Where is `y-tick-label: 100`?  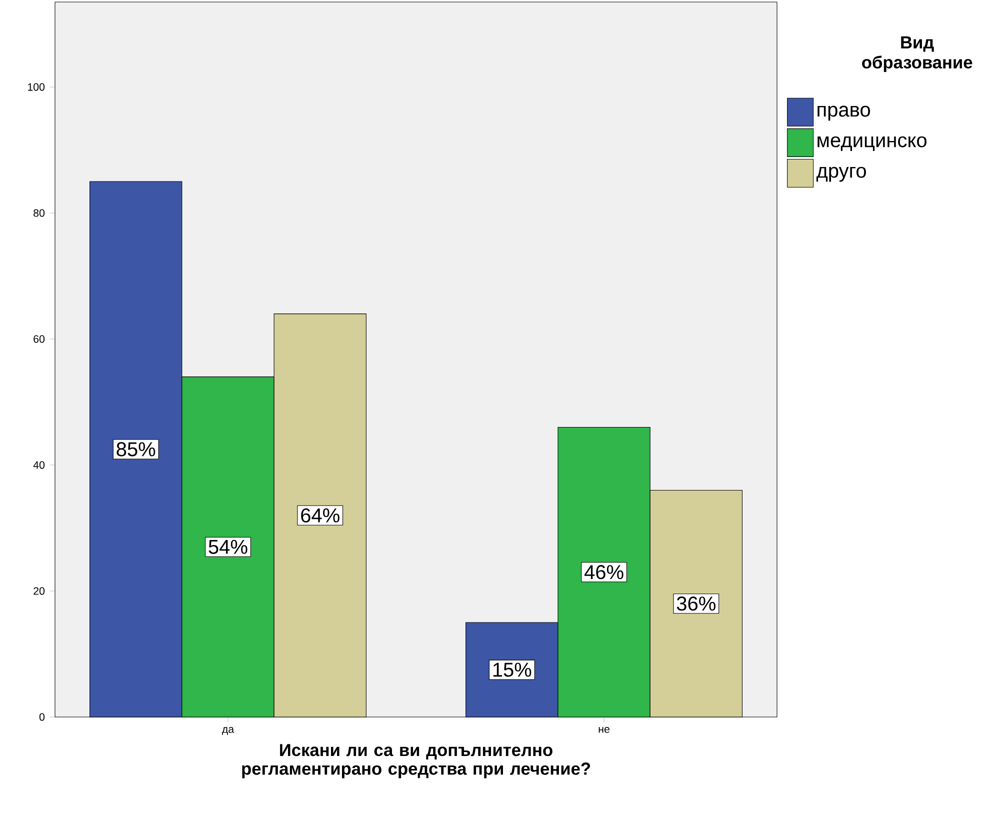
y-tick-label: 100 is located at coordinates (36, 87).